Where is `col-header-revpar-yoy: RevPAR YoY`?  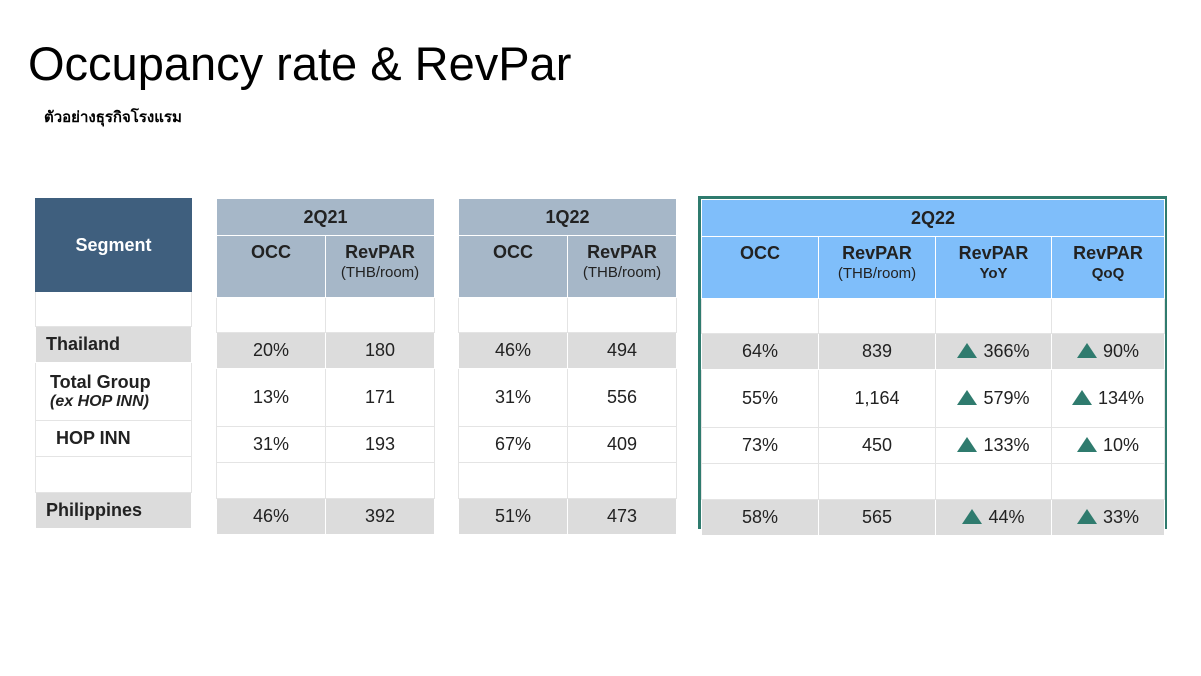 col-header-revpar-yoy: RevPAR YoY is located at coordinates (993, 267).